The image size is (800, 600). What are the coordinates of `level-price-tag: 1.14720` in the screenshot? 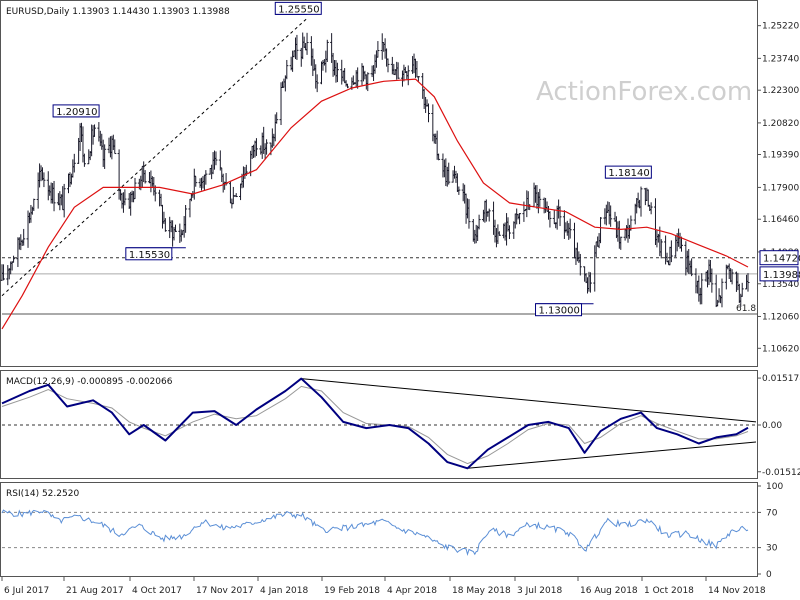 It's located at (779, 258).